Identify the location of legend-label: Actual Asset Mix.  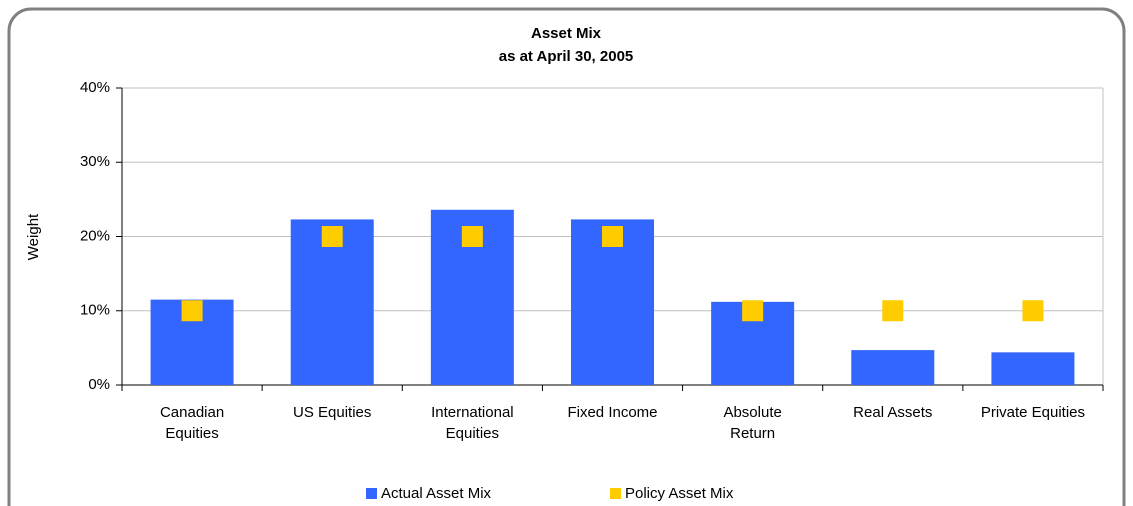
(436, 493).